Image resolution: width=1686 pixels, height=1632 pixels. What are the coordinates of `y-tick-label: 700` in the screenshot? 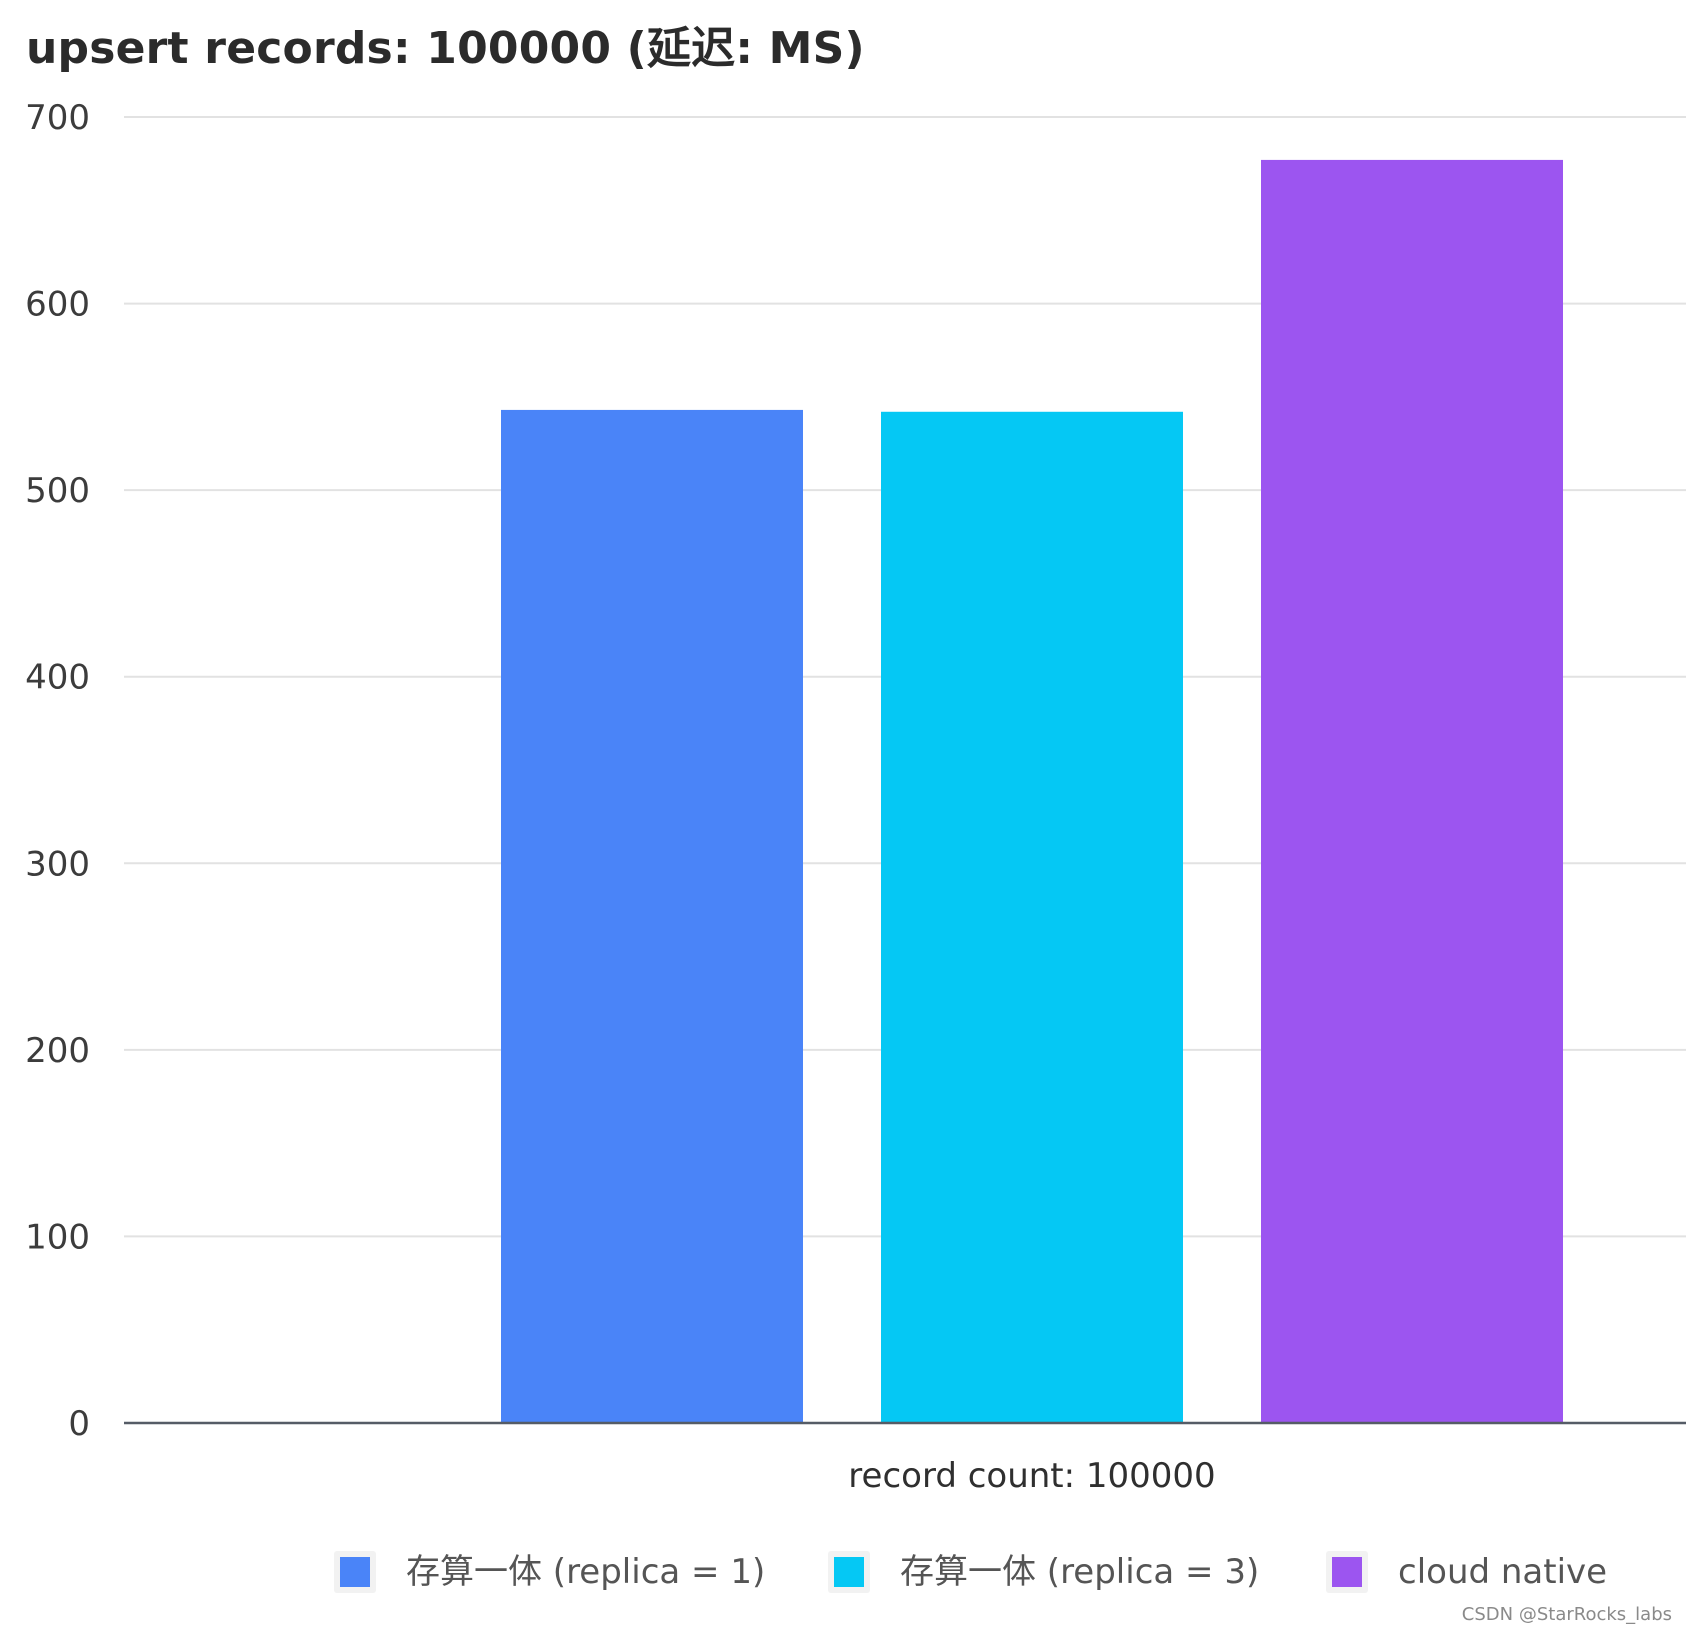 It's located at (57, 118).